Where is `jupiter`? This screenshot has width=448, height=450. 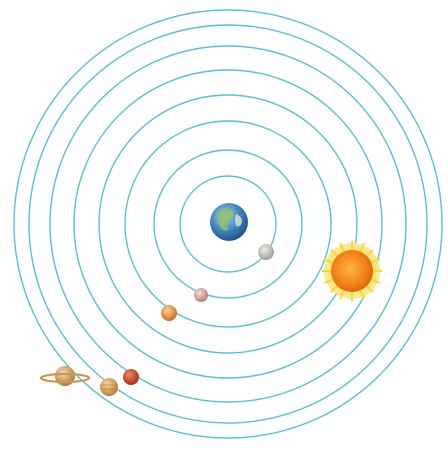
jupiter is located at coordinates (109, 387).